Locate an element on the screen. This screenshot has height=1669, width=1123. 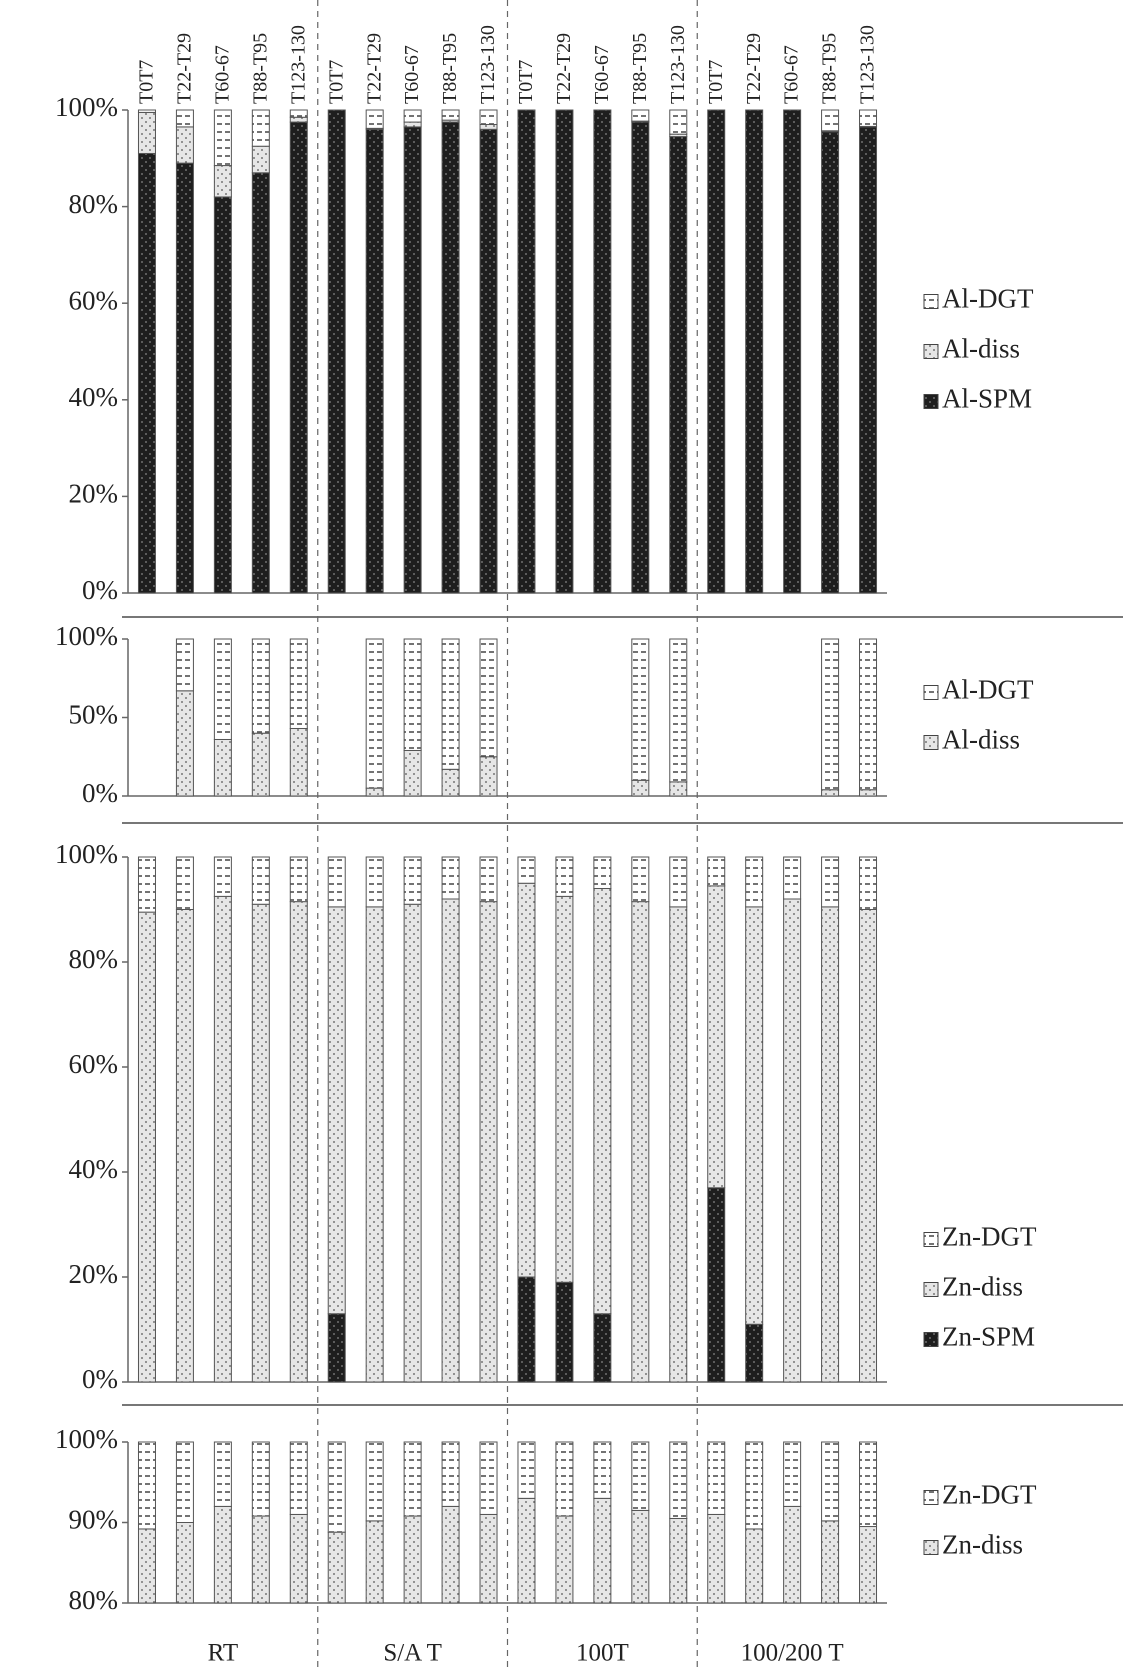
legend-label: Al-SPM is located at coordinates (987, 399).